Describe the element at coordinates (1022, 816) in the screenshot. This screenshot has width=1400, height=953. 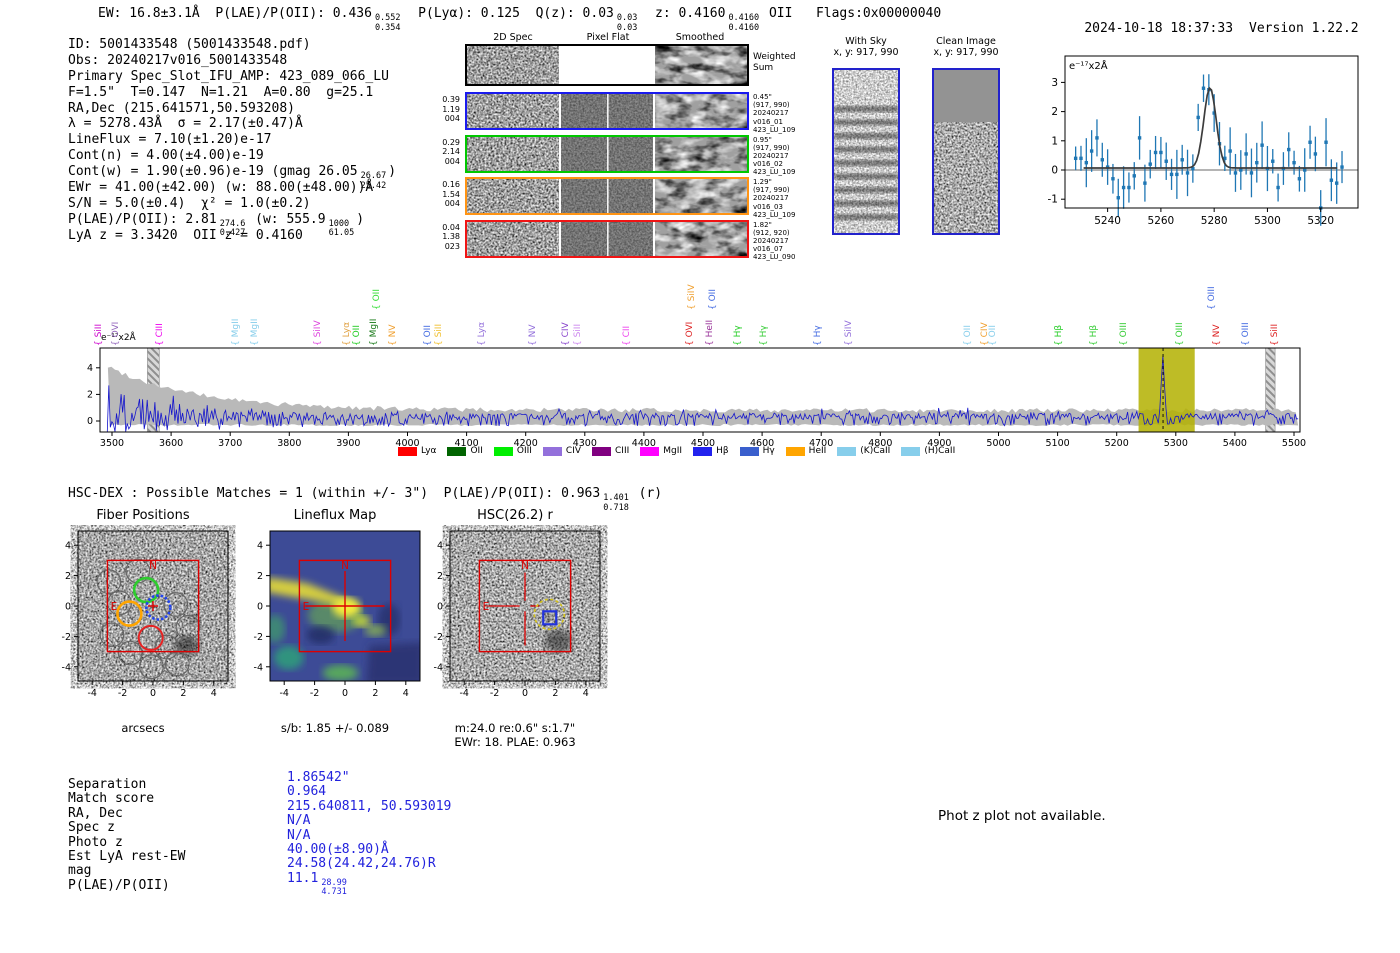
I see `photz-unavailable-message: Phot z plot not available.` at that location.